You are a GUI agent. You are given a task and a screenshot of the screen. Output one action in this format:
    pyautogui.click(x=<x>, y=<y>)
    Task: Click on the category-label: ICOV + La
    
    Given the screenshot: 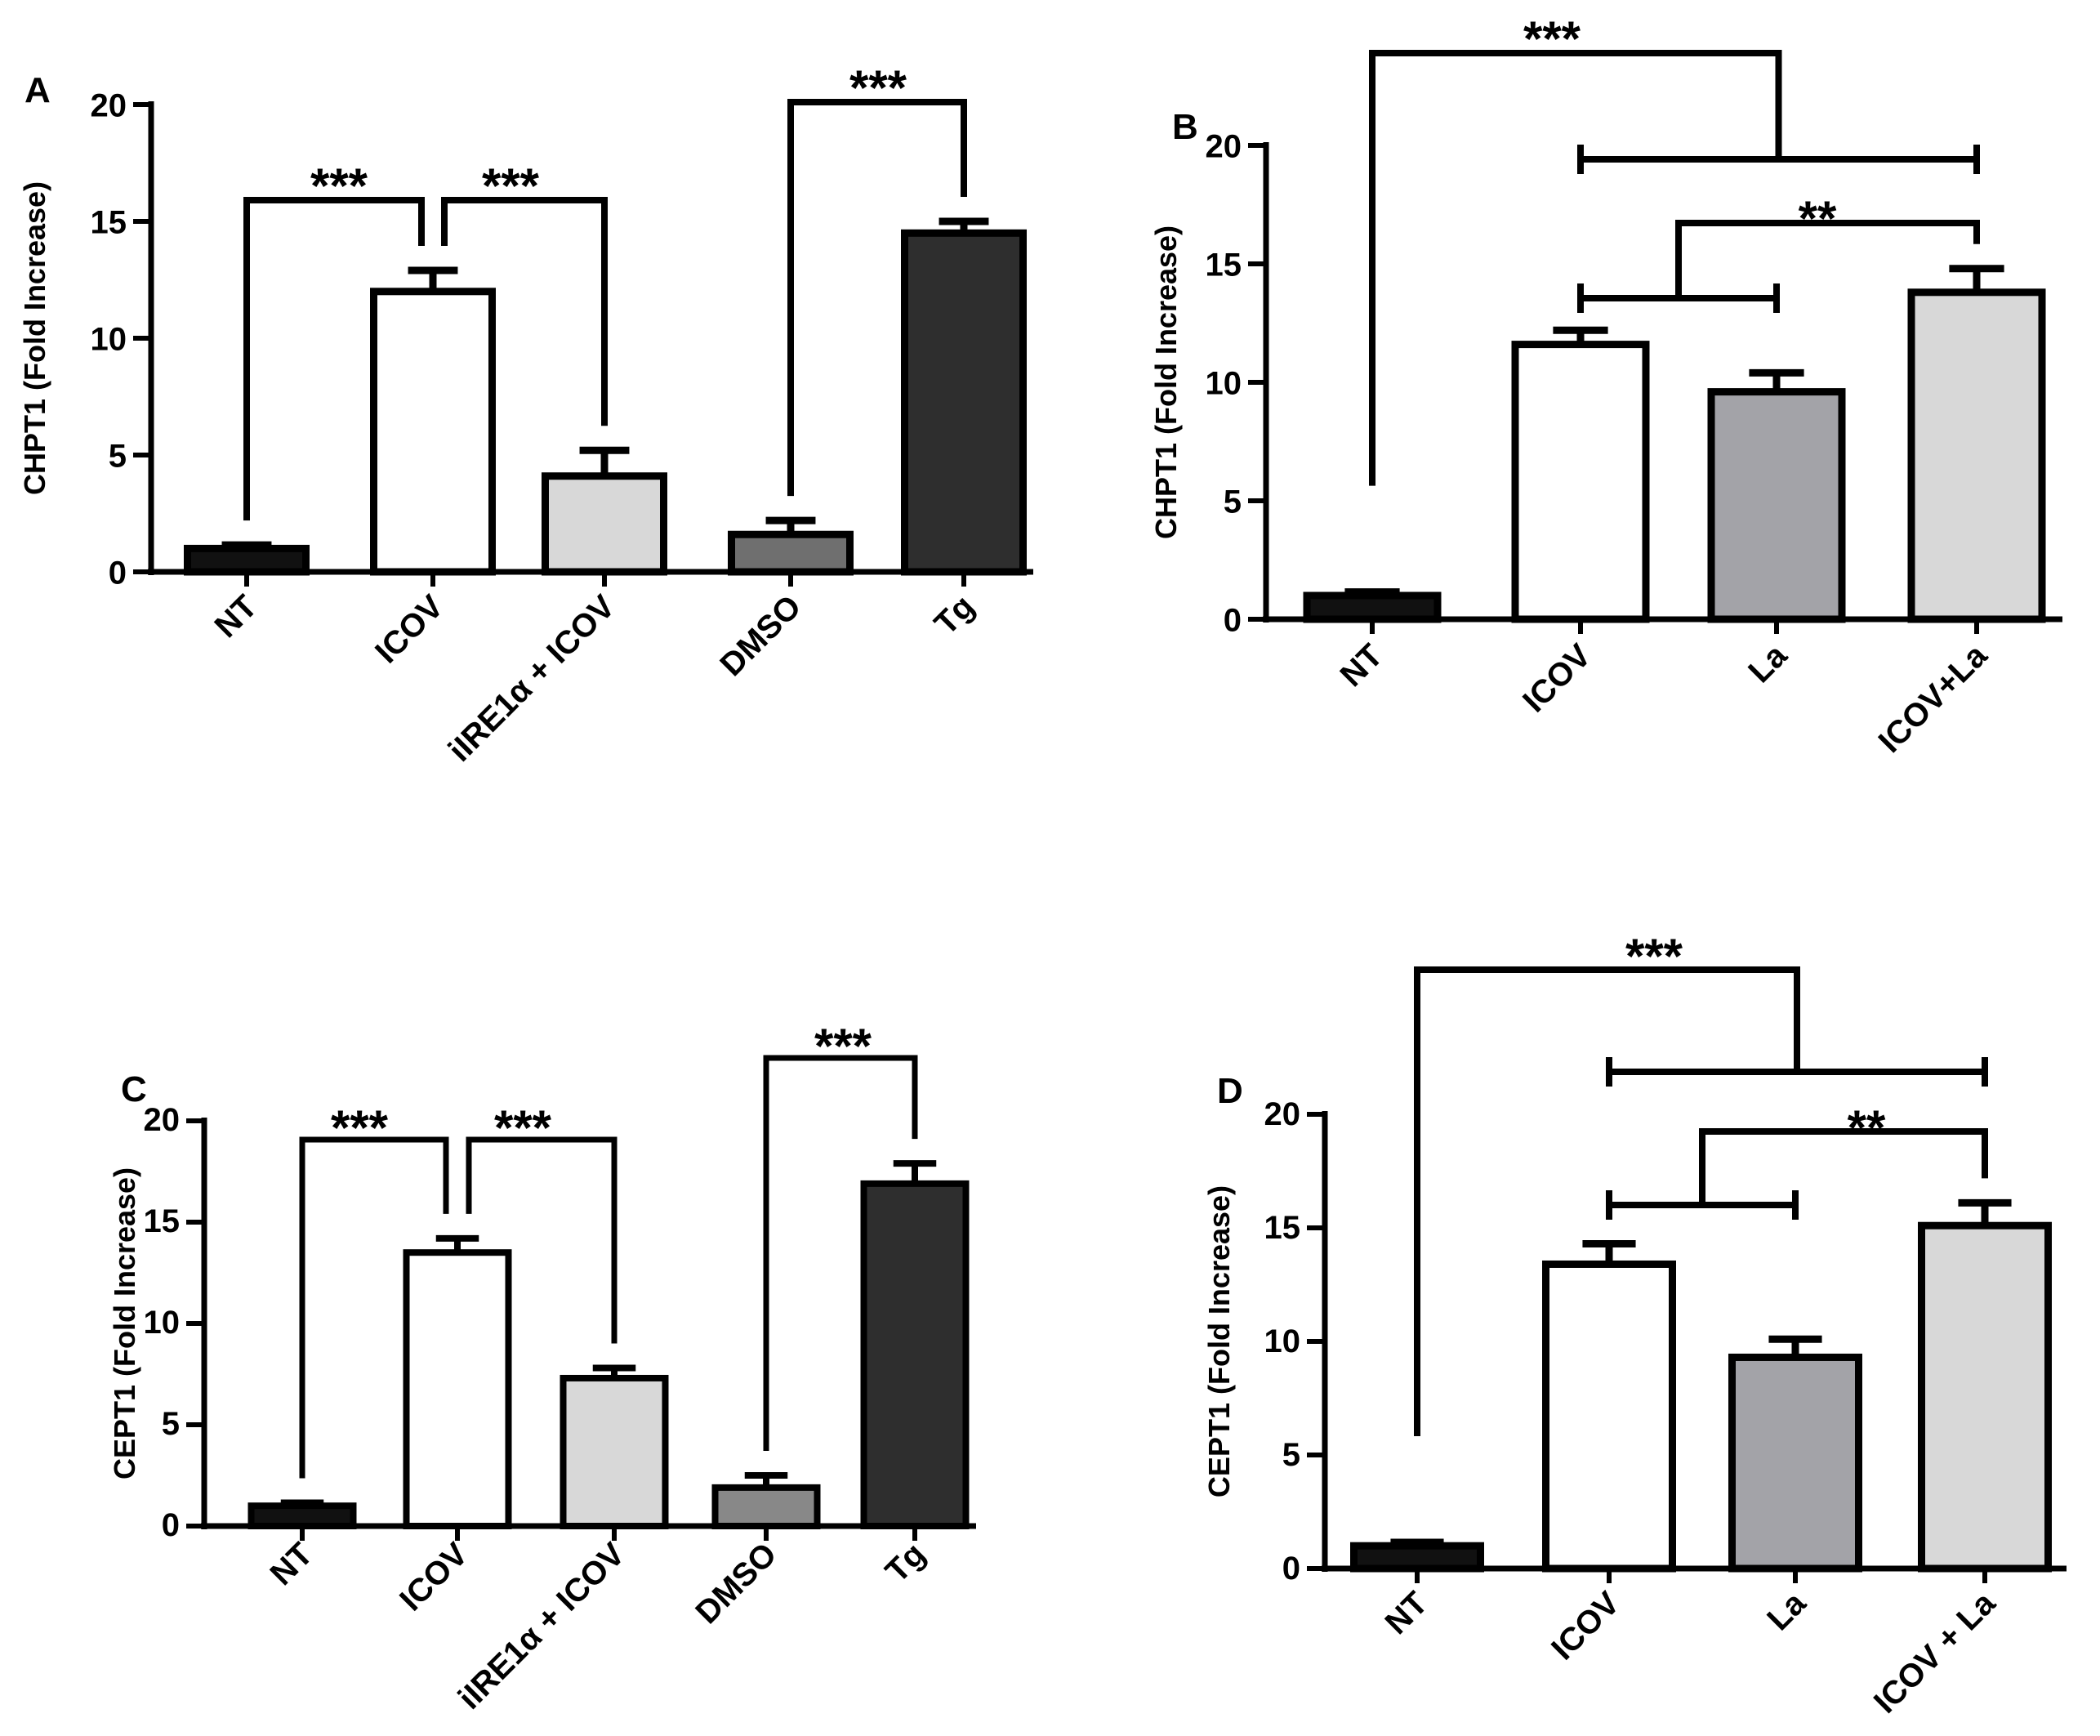 What is the action you would take?
    pyautogui.click(x=1935, y=1653)
    